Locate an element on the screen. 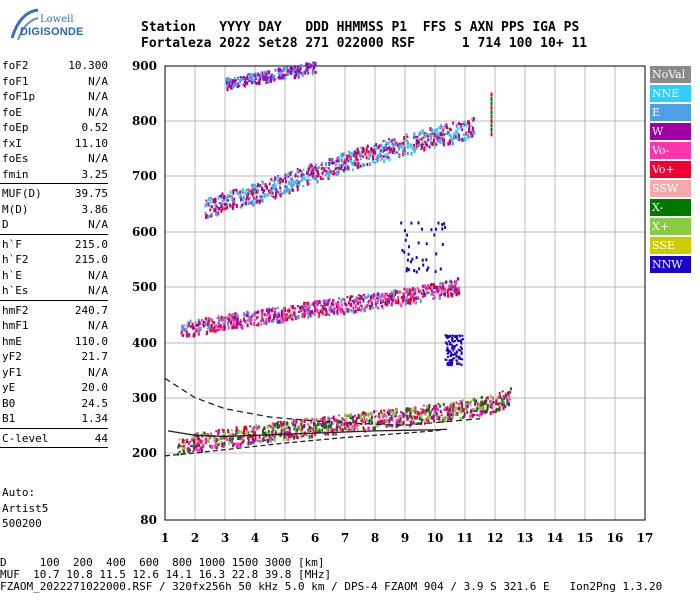 The width and height of the screenshot is (700, 600). profile-upper-line is located at coordinates (307, 433).